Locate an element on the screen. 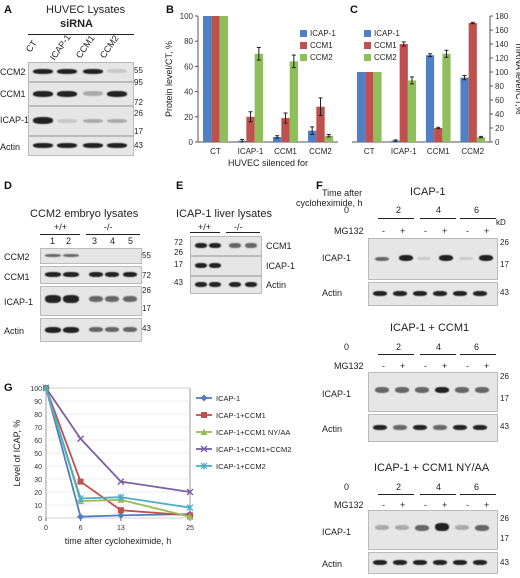  y-axis-label: Protein level/CT, % is located at coordinates (169, 79).